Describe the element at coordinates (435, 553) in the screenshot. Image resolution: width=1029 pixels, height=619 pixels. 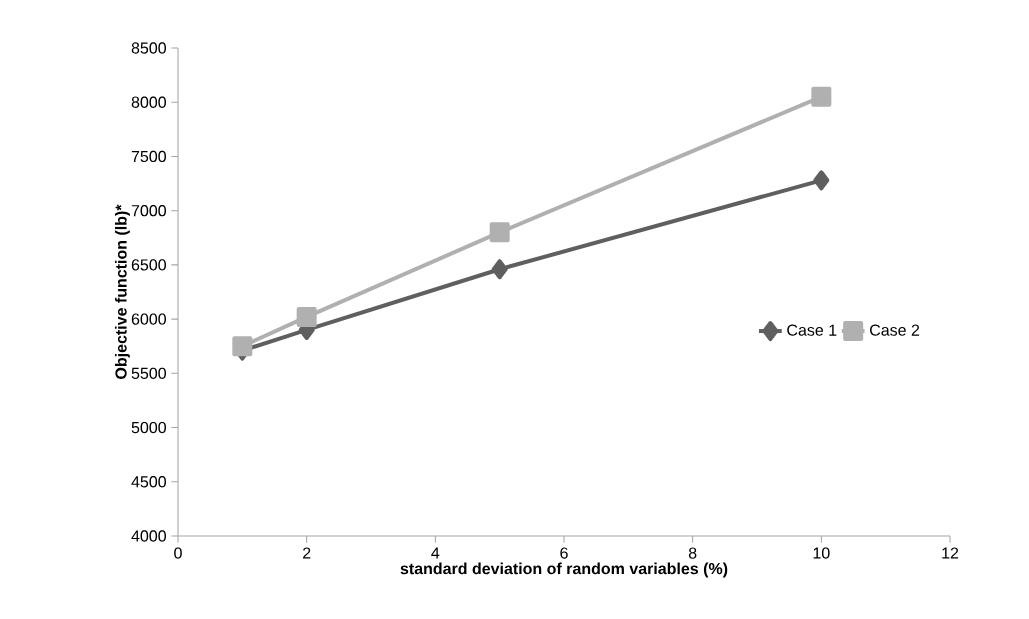
I see `x-tick-label: 4` at that location.